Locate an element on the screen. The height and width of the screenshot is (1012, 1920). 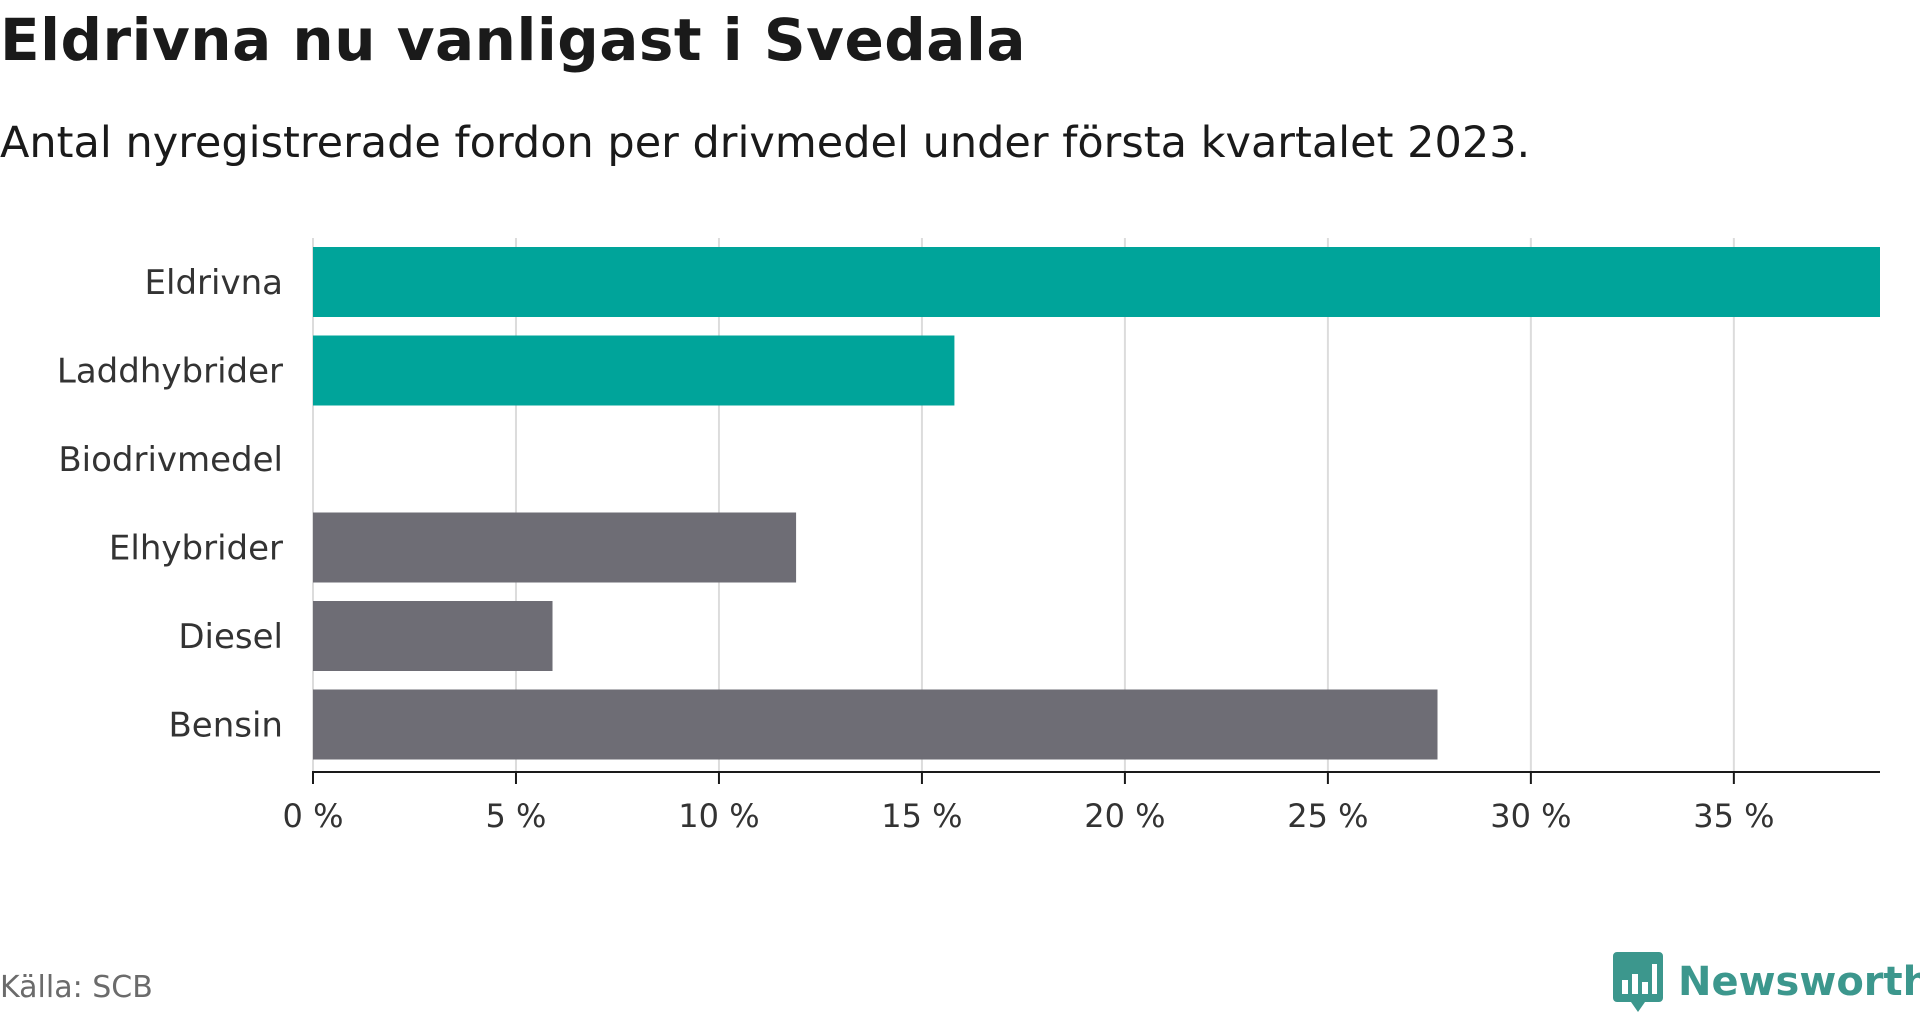
x-tick-label: 0 % is located at coordinates (313, 816).